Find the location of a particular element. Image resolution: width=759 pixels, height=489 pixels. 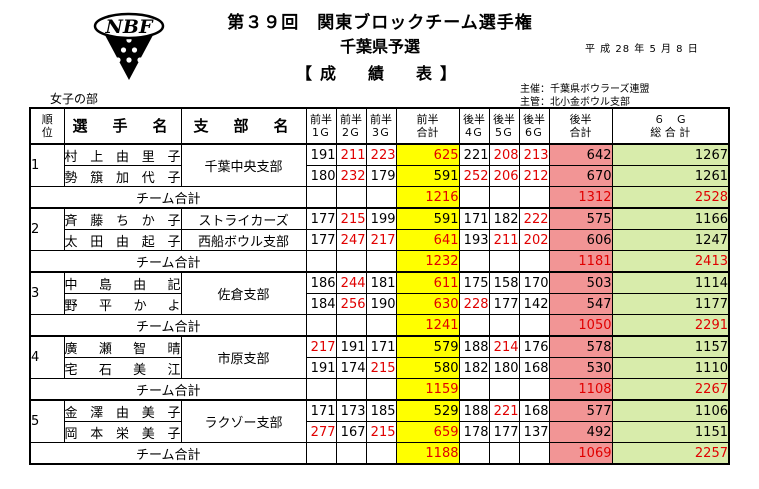

team-second-half-total: 1312 is located at coordinates (580, 197).